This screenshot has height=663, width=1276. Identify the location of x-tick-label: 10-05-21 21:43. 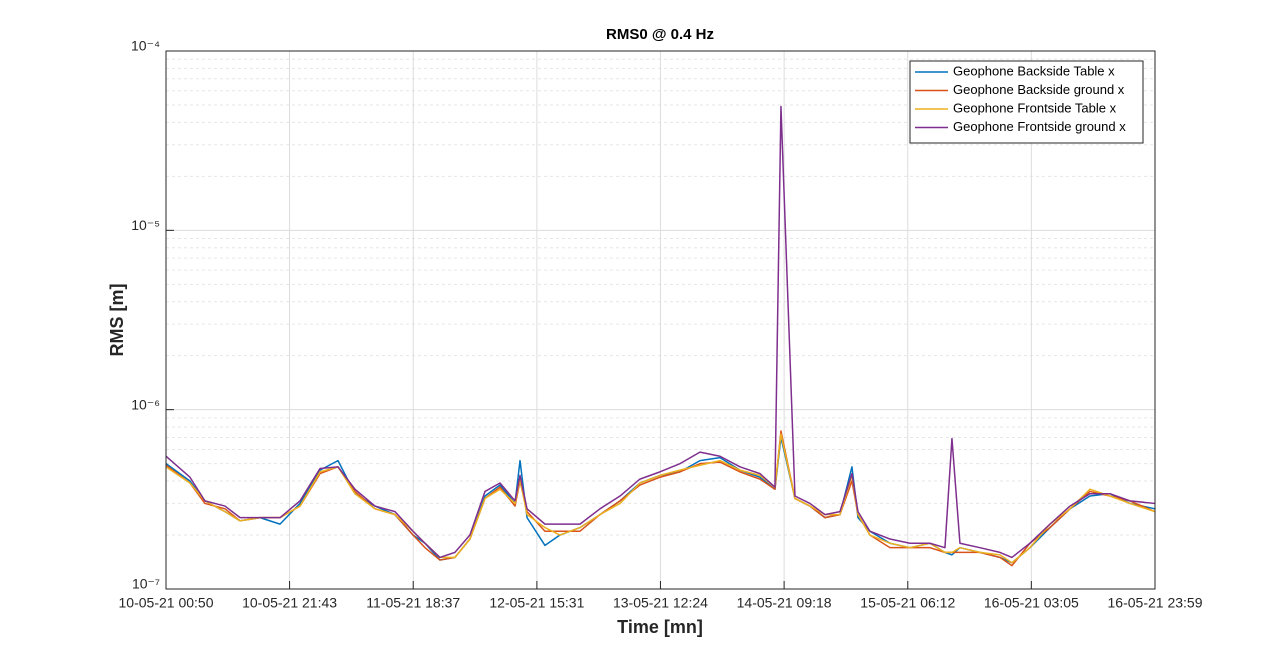
(289, 603).